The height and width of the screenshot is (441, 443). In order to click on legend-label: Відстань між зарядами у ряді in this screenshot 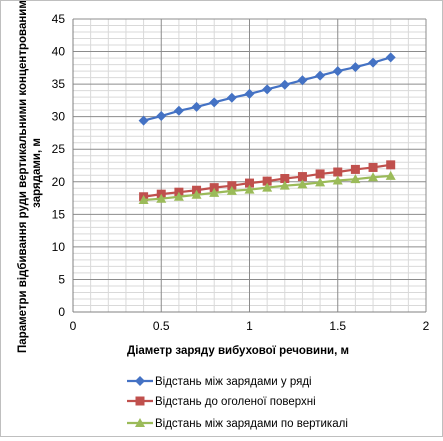, I will do `click(233, 382)`.